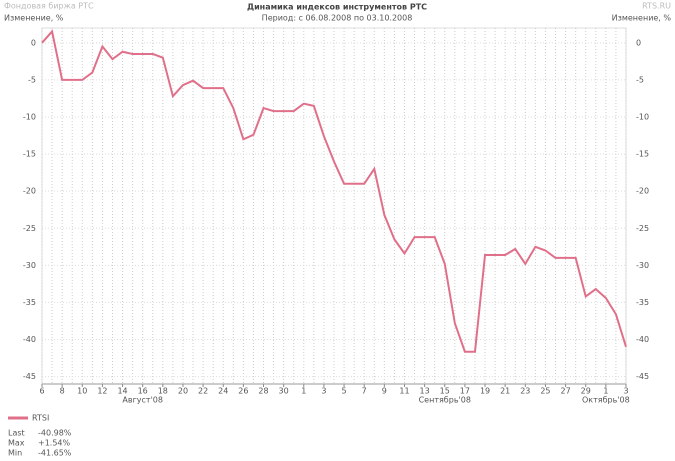  I want to click on y-tick-label-right: -5, so click(640, 79).